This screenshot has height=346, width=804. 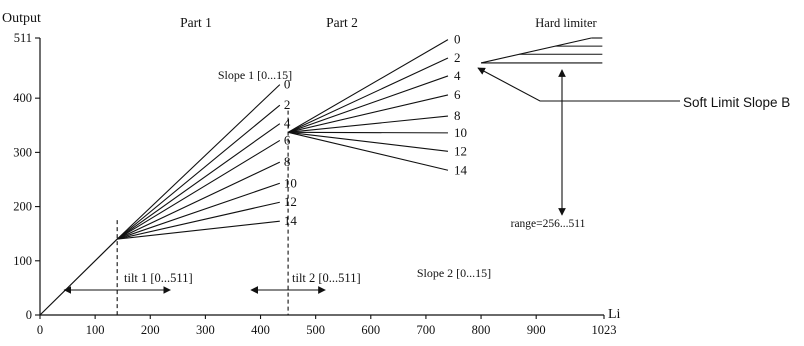 I want to click on slope1-label: Slope 1 [0...15], so click(x=255, y=75).